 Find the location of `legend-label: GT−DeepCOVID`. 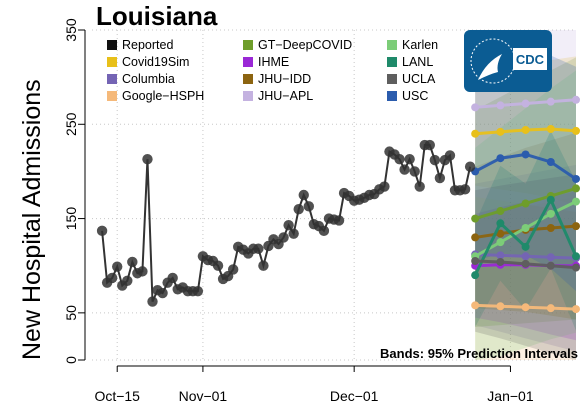

legend-label: GT−DeepCOVID is located at coordinates (305, 45).